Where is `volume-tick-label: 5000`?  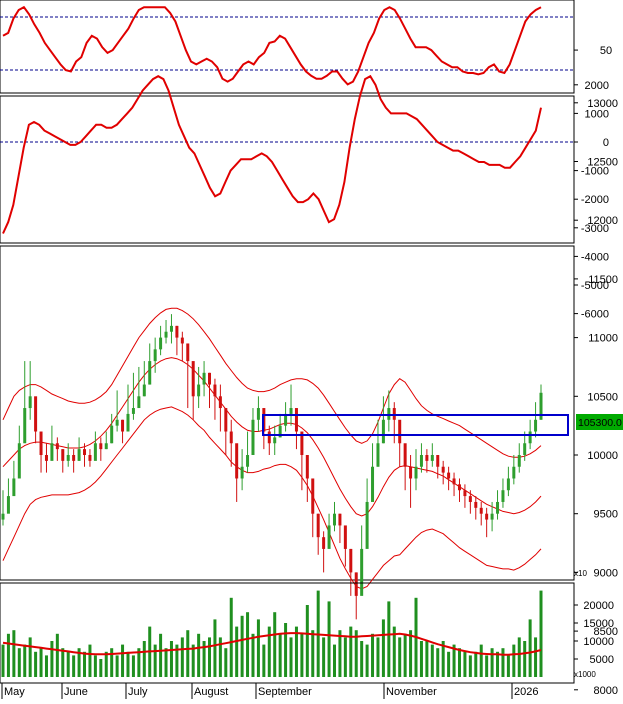 volume-tick-label: 5000 is located at coordinates (602, 660).